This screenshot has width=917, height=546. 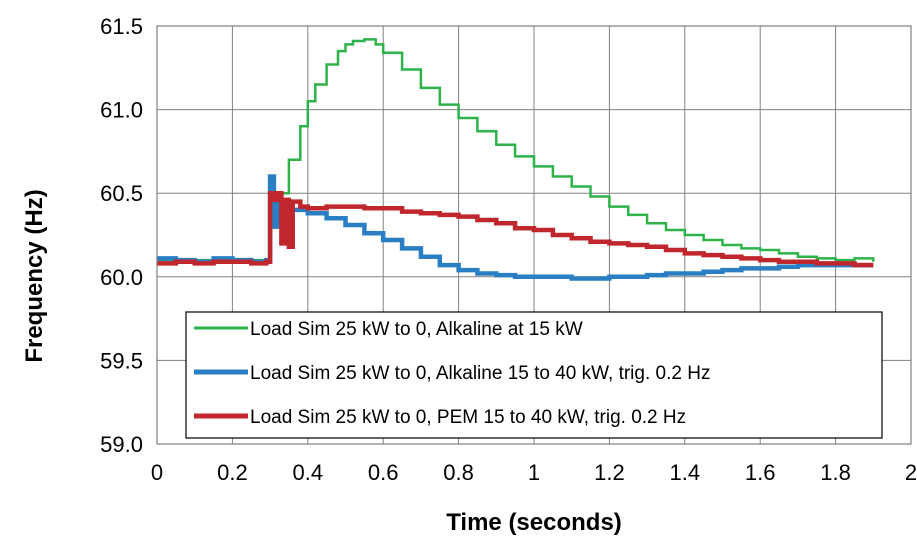 I want to click on y-tick-label: 60.0, so click(x=121, y=277).